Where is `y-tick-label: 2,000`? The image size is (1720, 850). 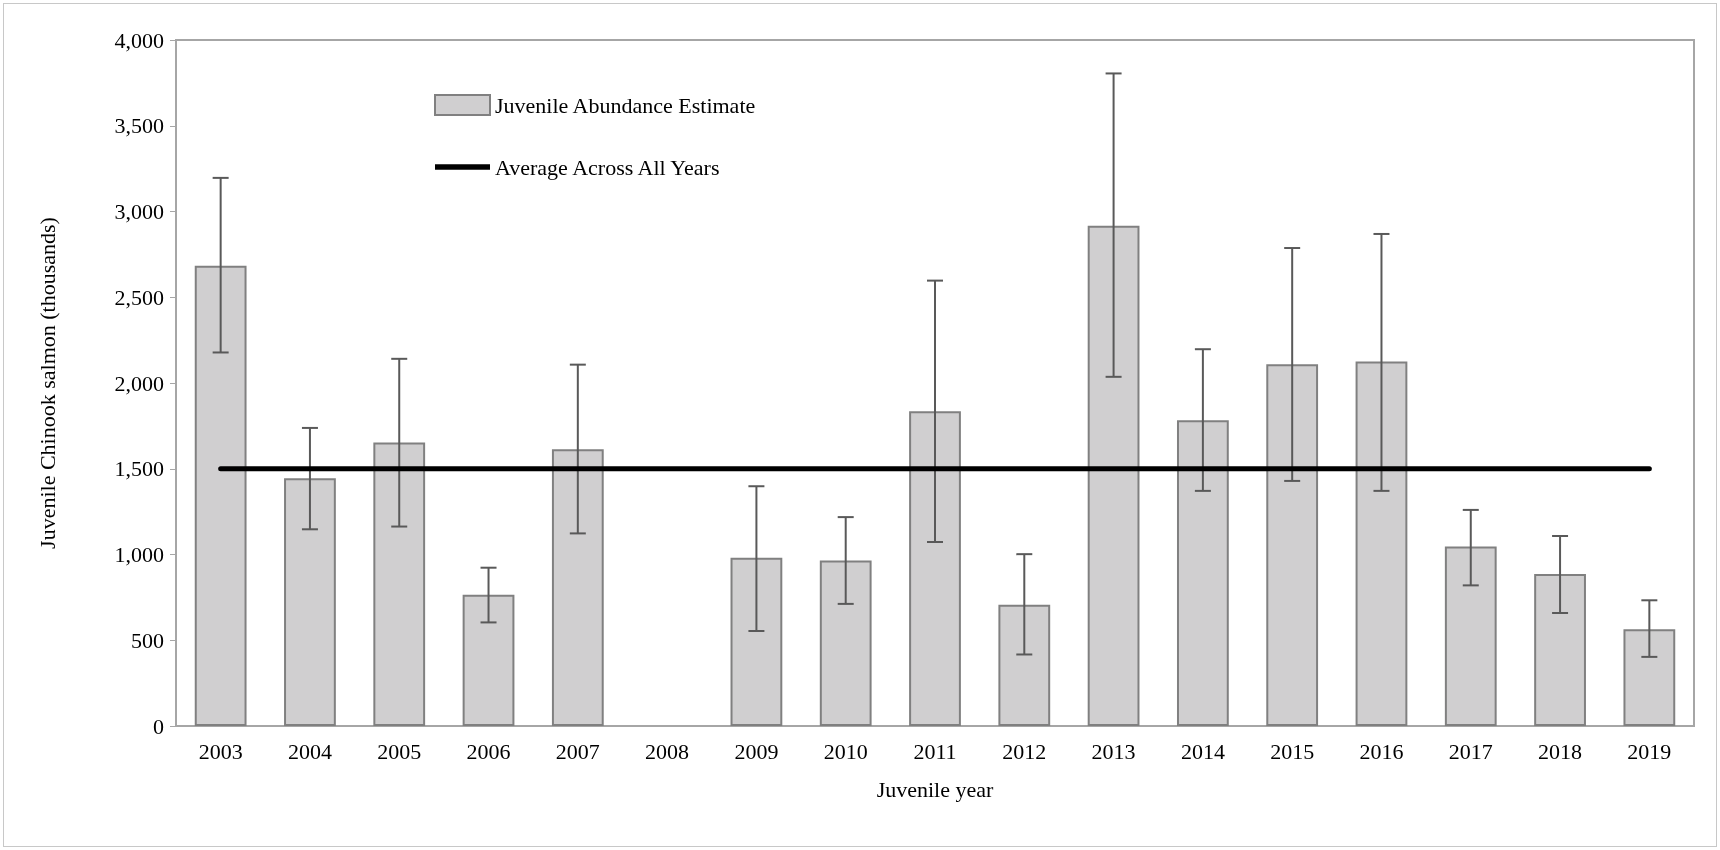 y-tick-label: 2,000 is located at coordinates (139, 383).